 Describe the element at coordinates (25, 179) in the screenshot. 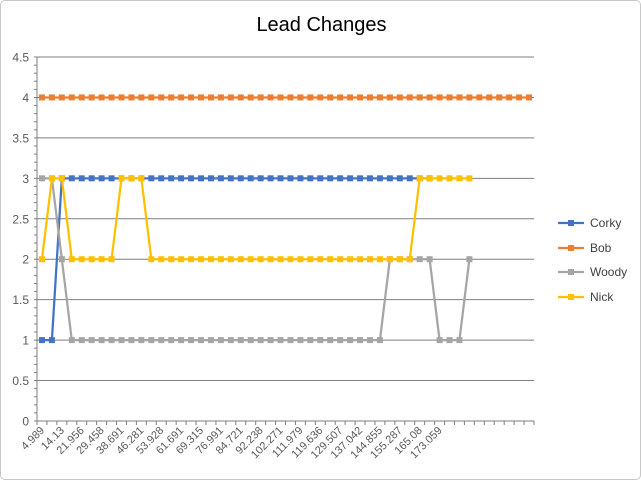

I see `y-tick-label: 3` at that location.